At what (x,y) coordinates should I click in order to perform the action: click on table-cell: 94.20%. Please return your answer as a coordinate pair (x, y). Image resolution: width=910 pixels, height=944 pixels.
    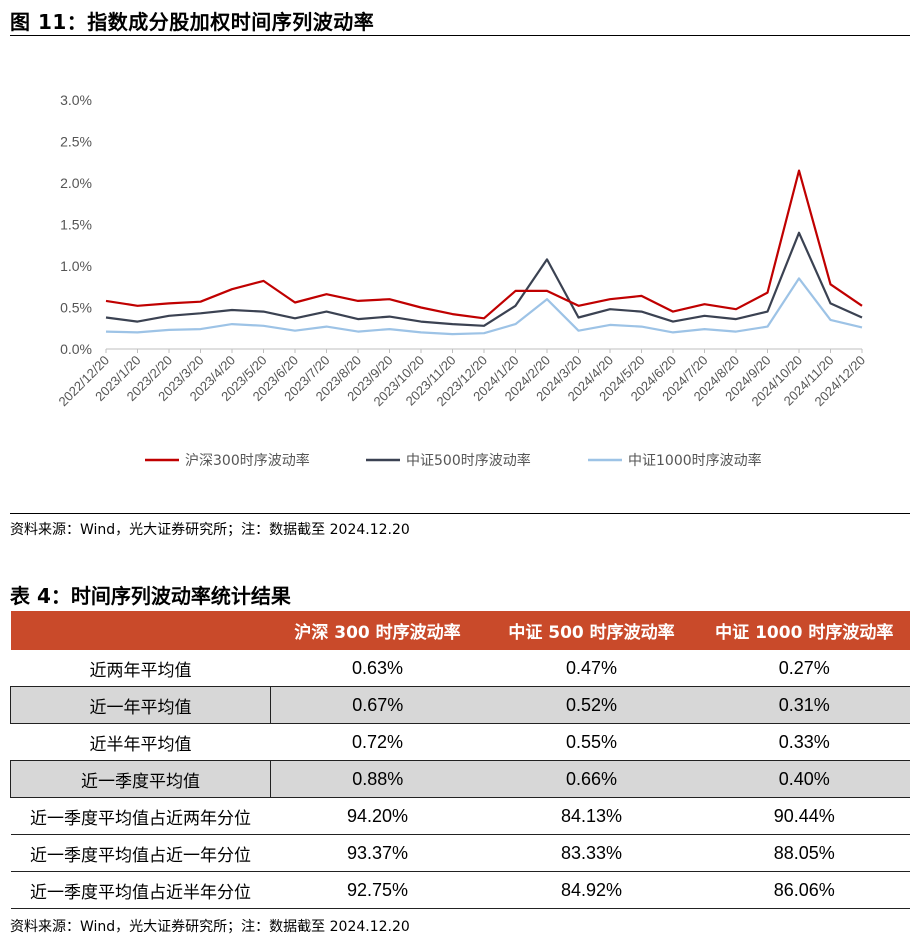
    Looking at the image, I should click on (377, 816).